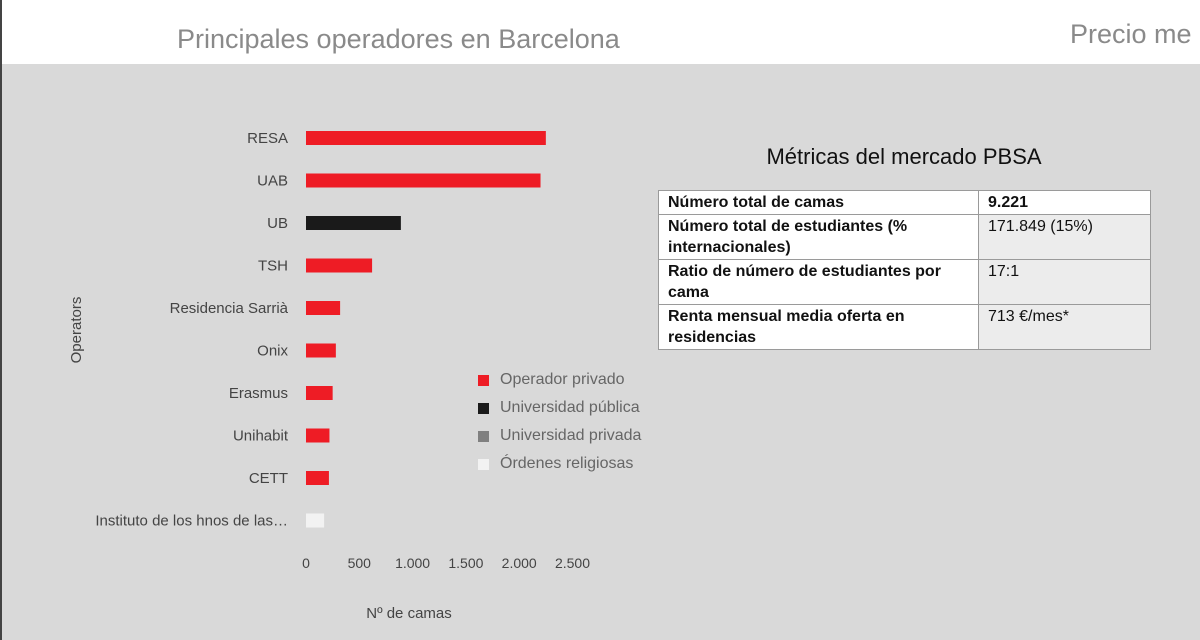 This screenshot has height=640, width=1200. Describe the element at coordinates (818, 202) in the screenshot. I see `metric-label: Número total de camas` at that location.